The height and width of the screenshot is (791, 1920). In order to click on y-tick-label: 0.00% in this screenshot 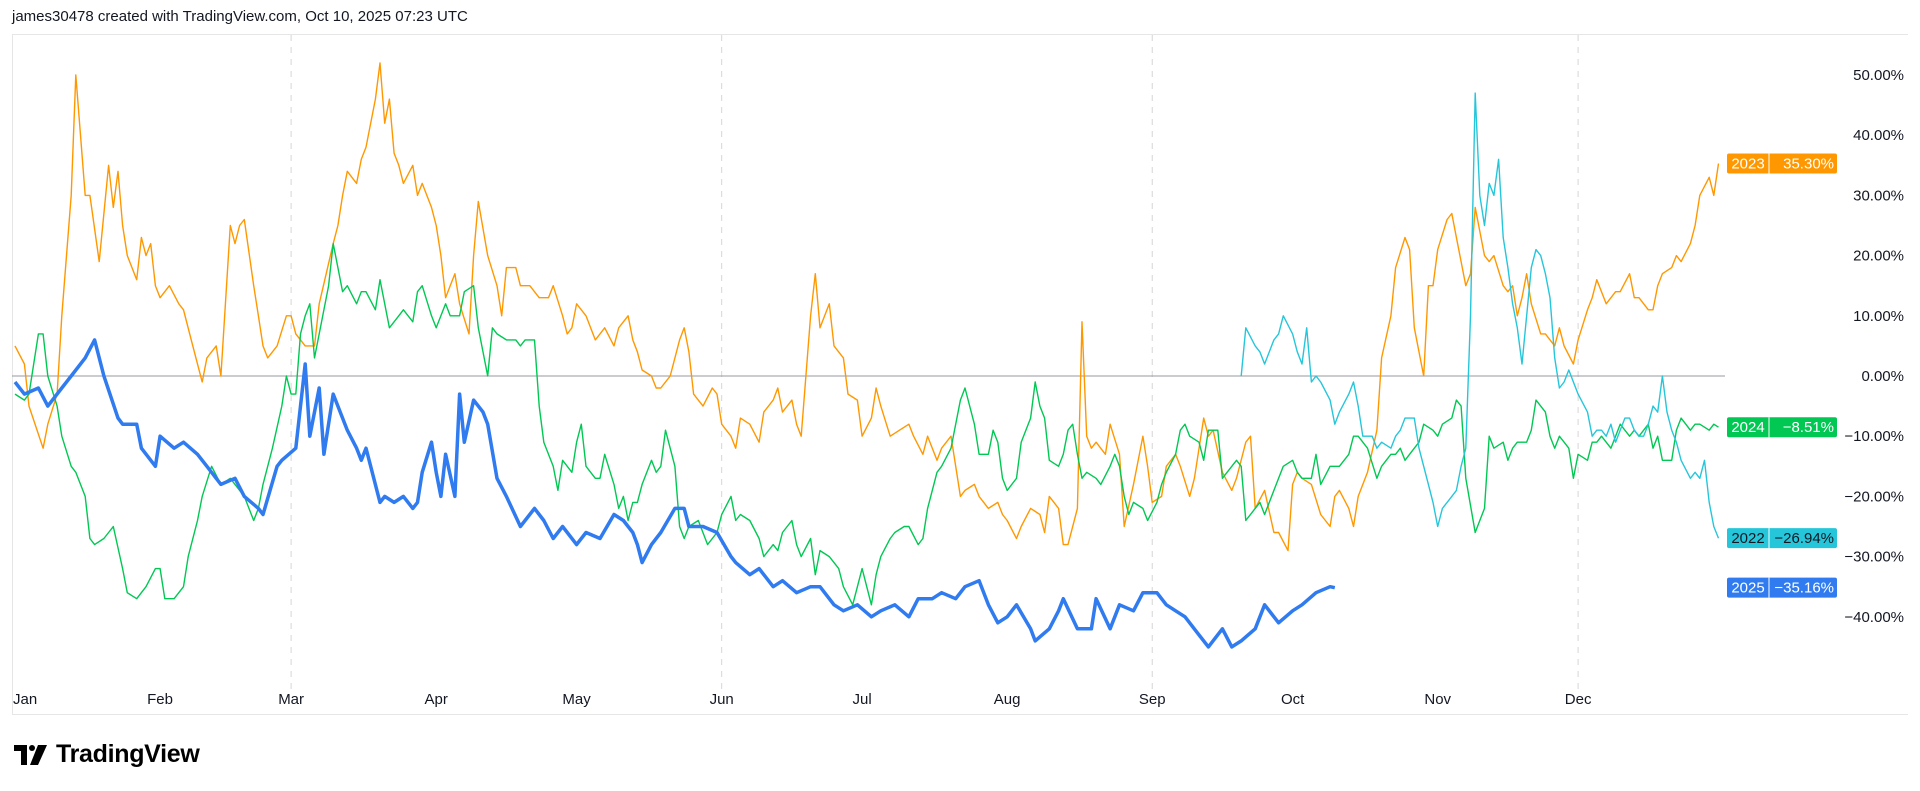, I will do `click(1882, 376)`.